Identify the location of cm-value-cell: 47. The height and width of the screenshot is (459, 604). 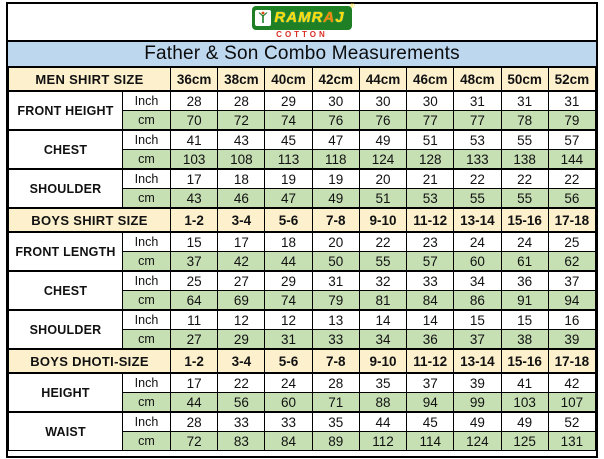
(288, 198).